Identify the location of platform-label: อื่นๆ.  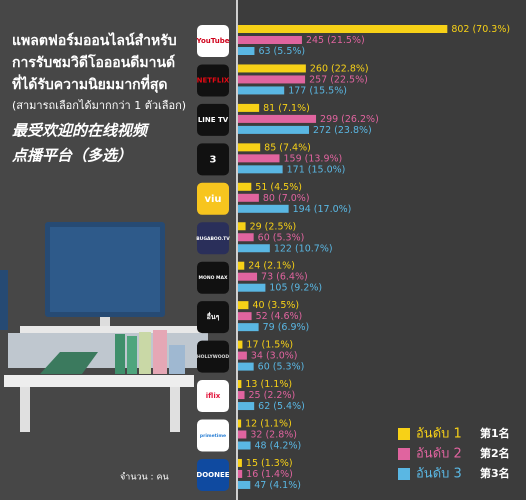
(213, 316).